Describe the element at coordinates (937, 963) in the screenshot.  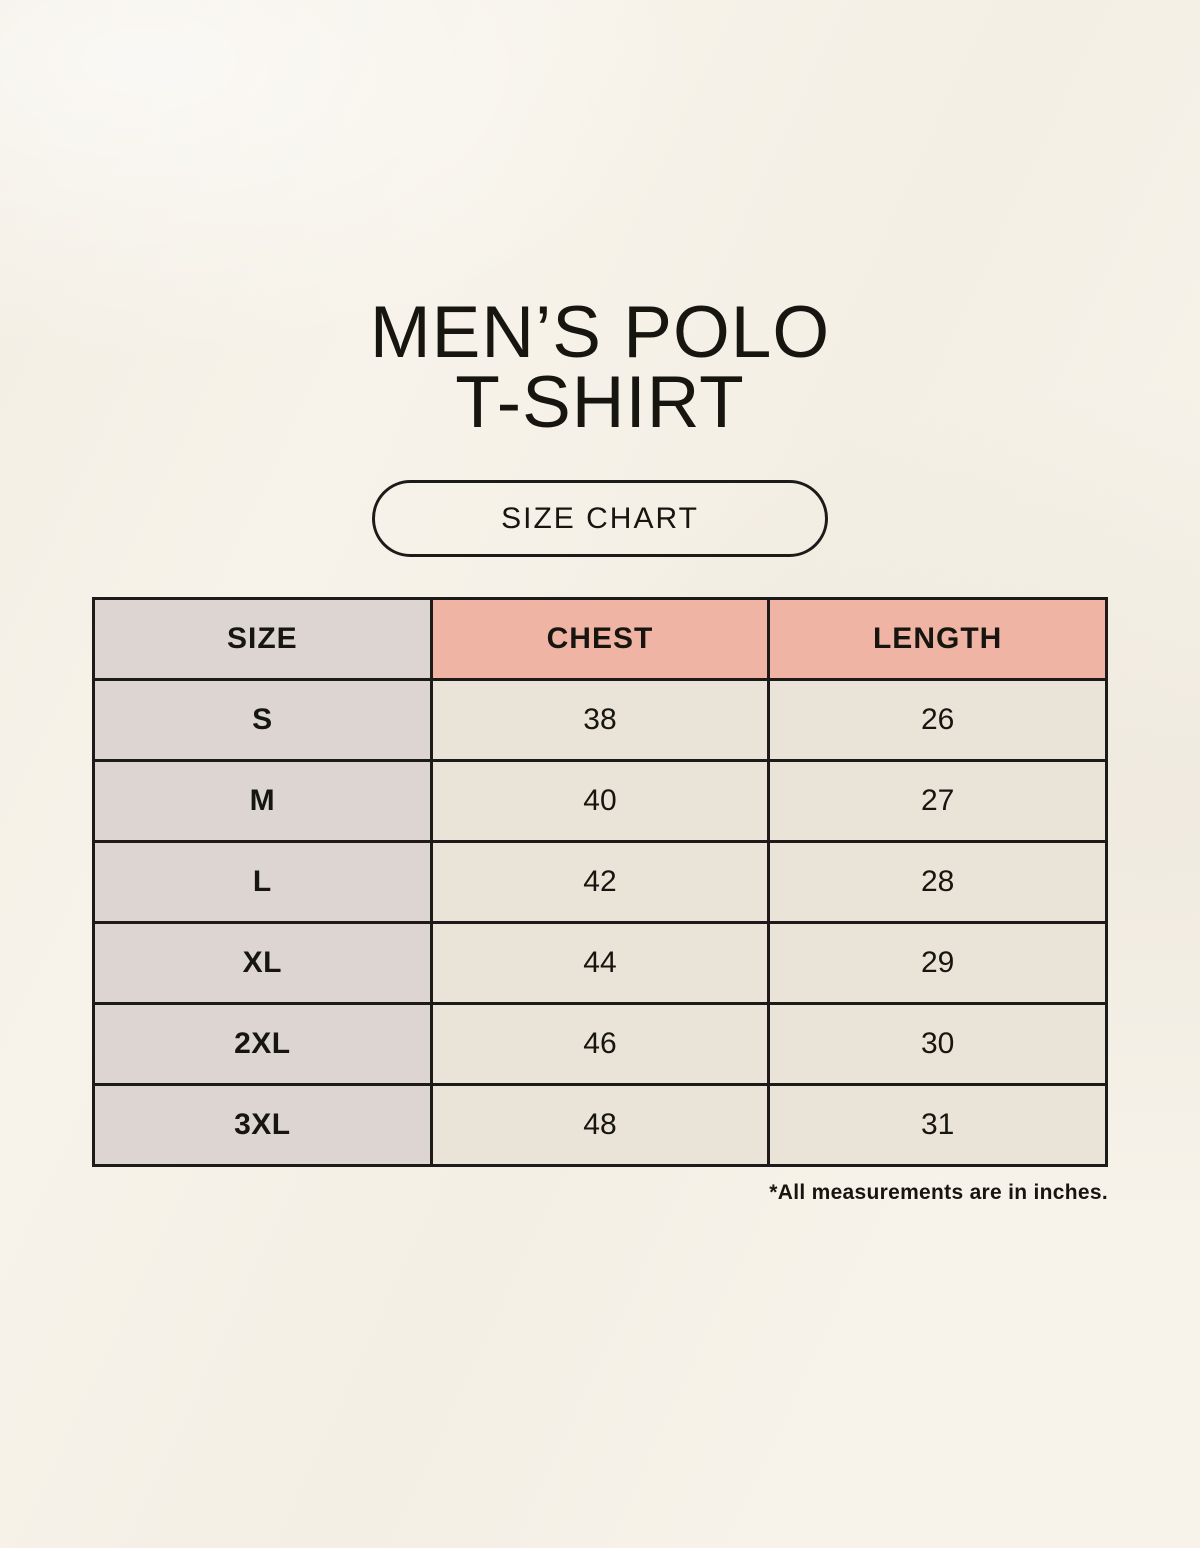
I see `length-cell: 29` at that location.